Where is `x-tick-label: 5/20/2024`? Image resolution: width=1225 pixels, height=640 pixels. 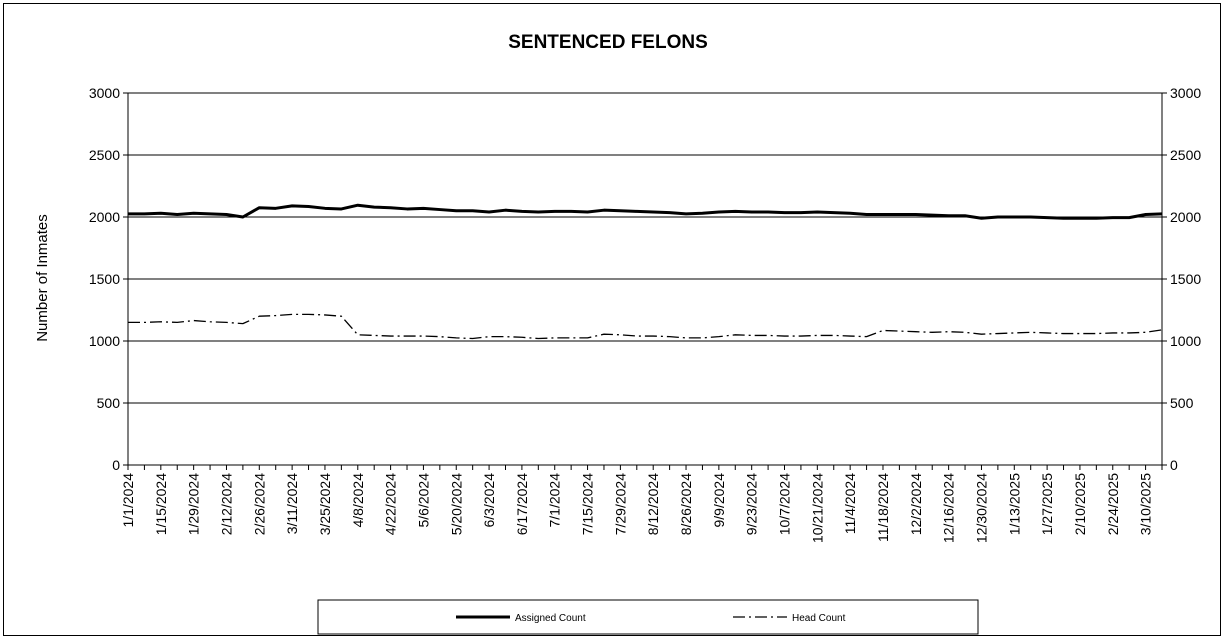 x-tick-label: 5/20/2024 is located at coordinates (456, 504).